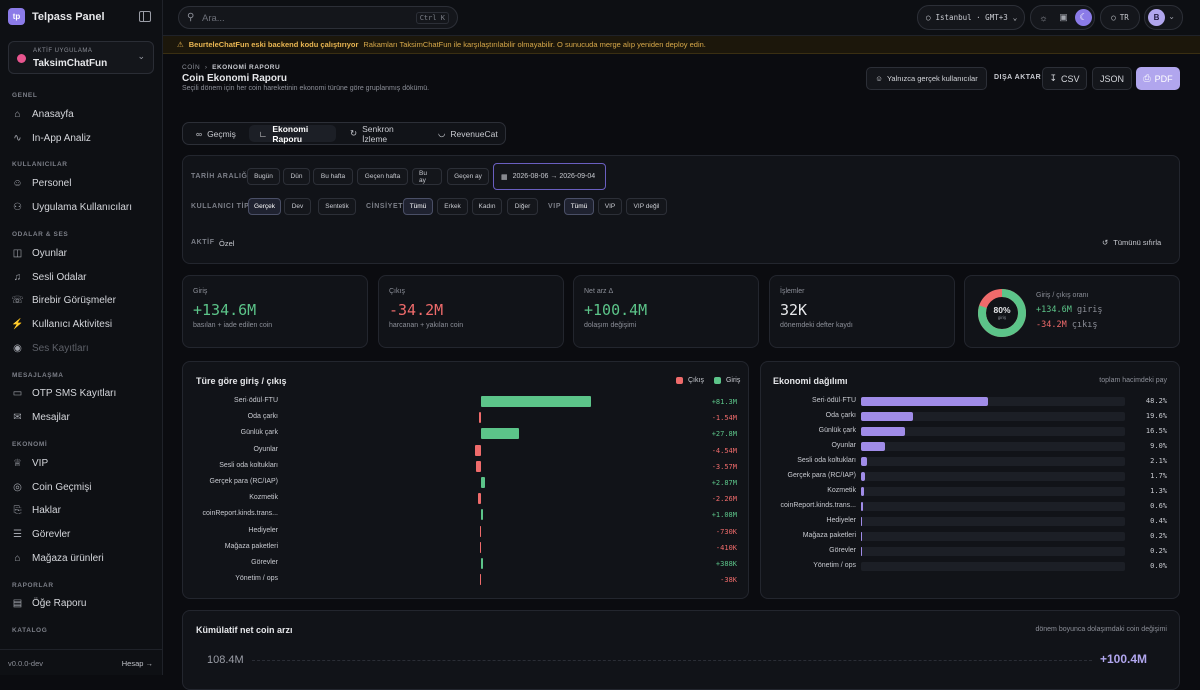  Describe the element at coordinates (259, 433) in the screenshot. I see `flow-category-label: Günlük çark` at that location.